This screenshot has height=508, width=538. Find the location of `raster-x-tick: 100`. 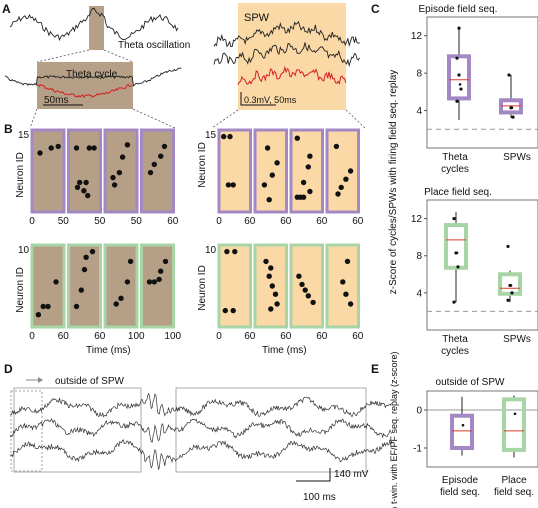

raster-x-tick: 100 is located at coordinates (136, 336).